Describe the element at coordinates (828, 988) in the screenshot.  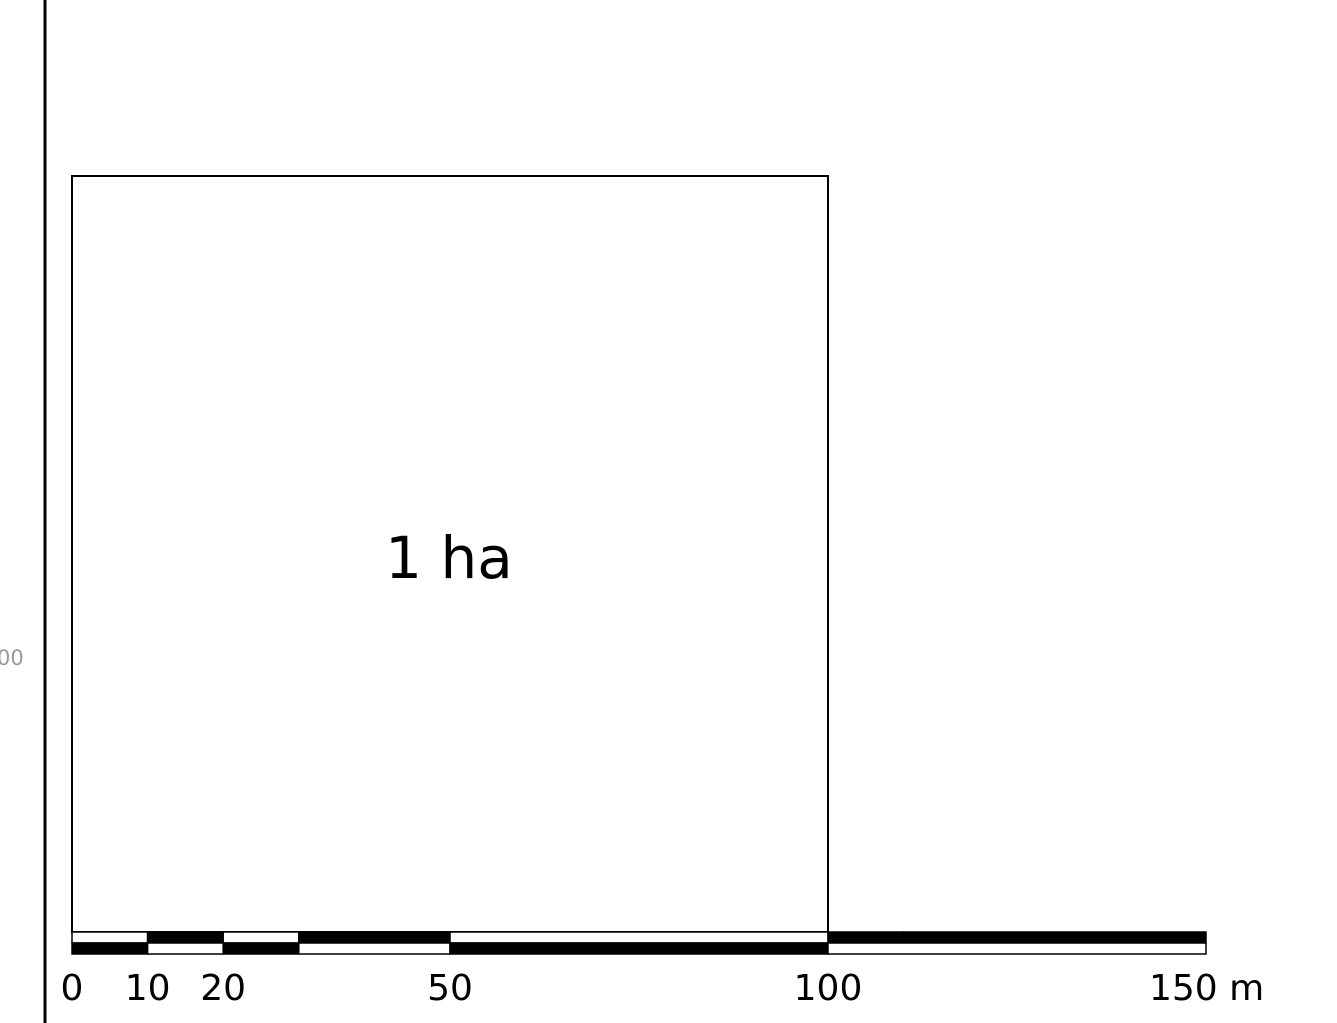
I see `scale-tick-label: 100` at that location.